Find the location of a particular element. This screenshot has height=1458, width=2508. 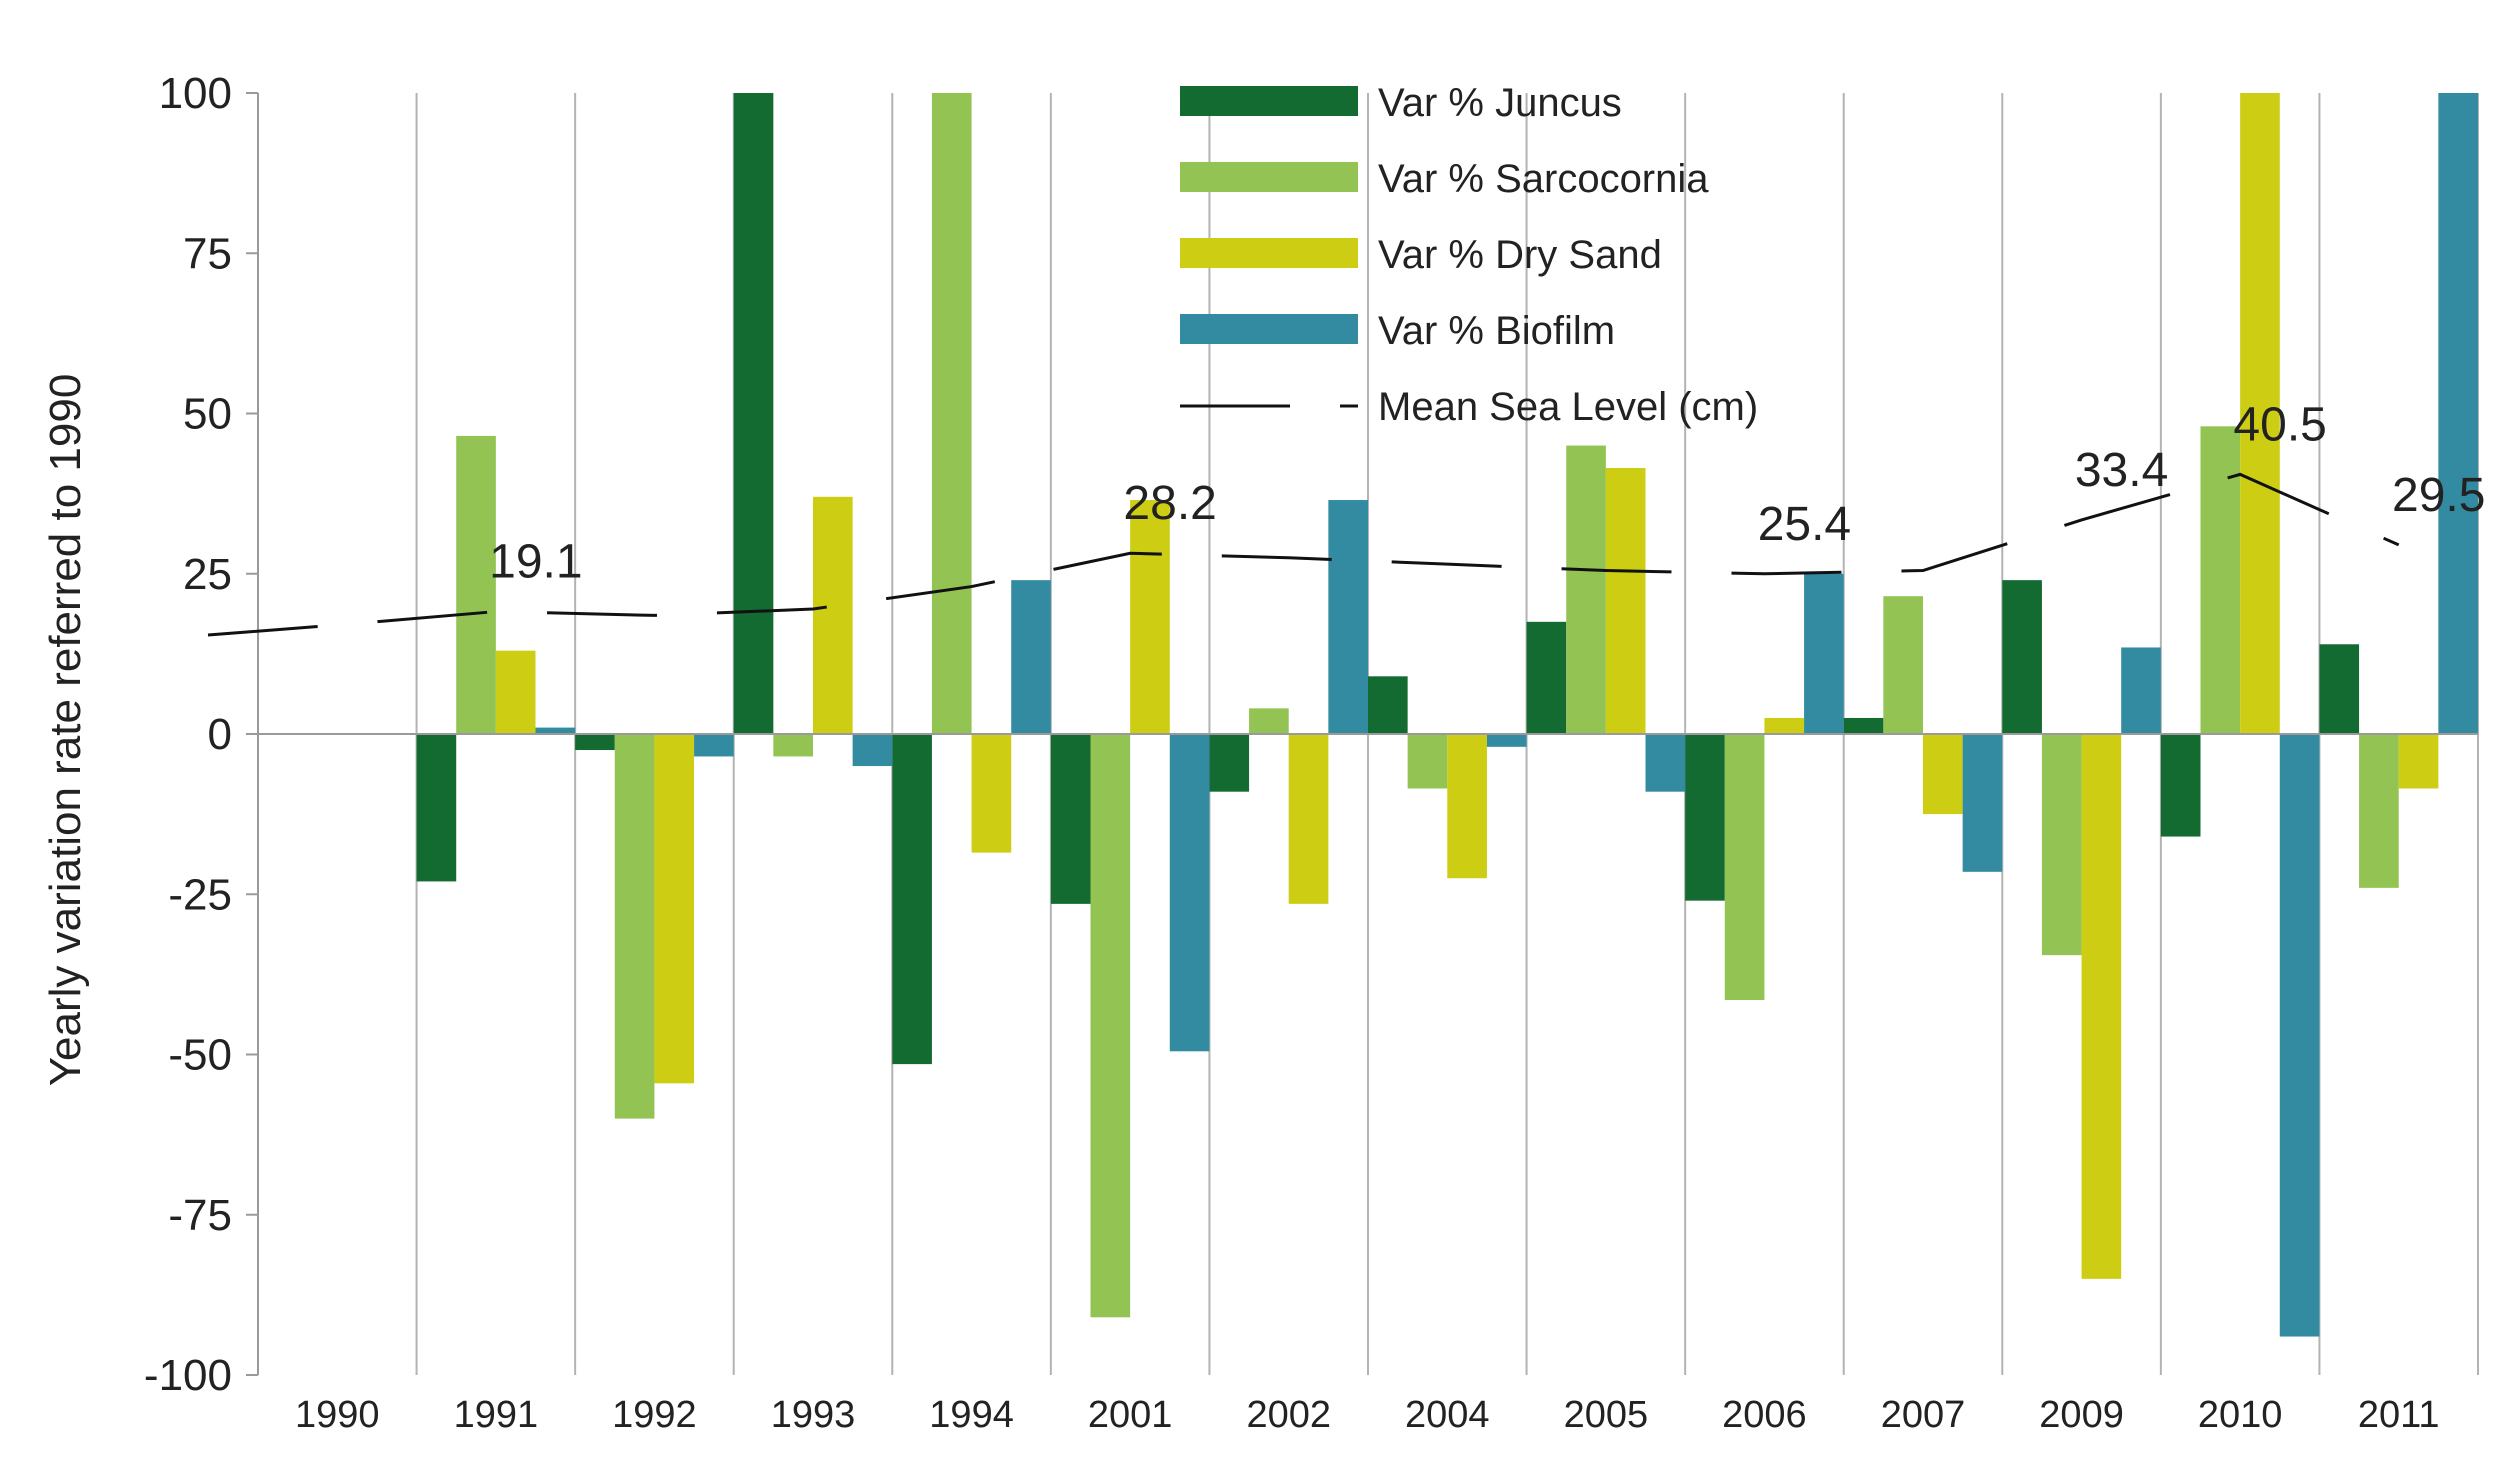

legend-label: Var % Biofilm is located at coordinates (1496, 331).